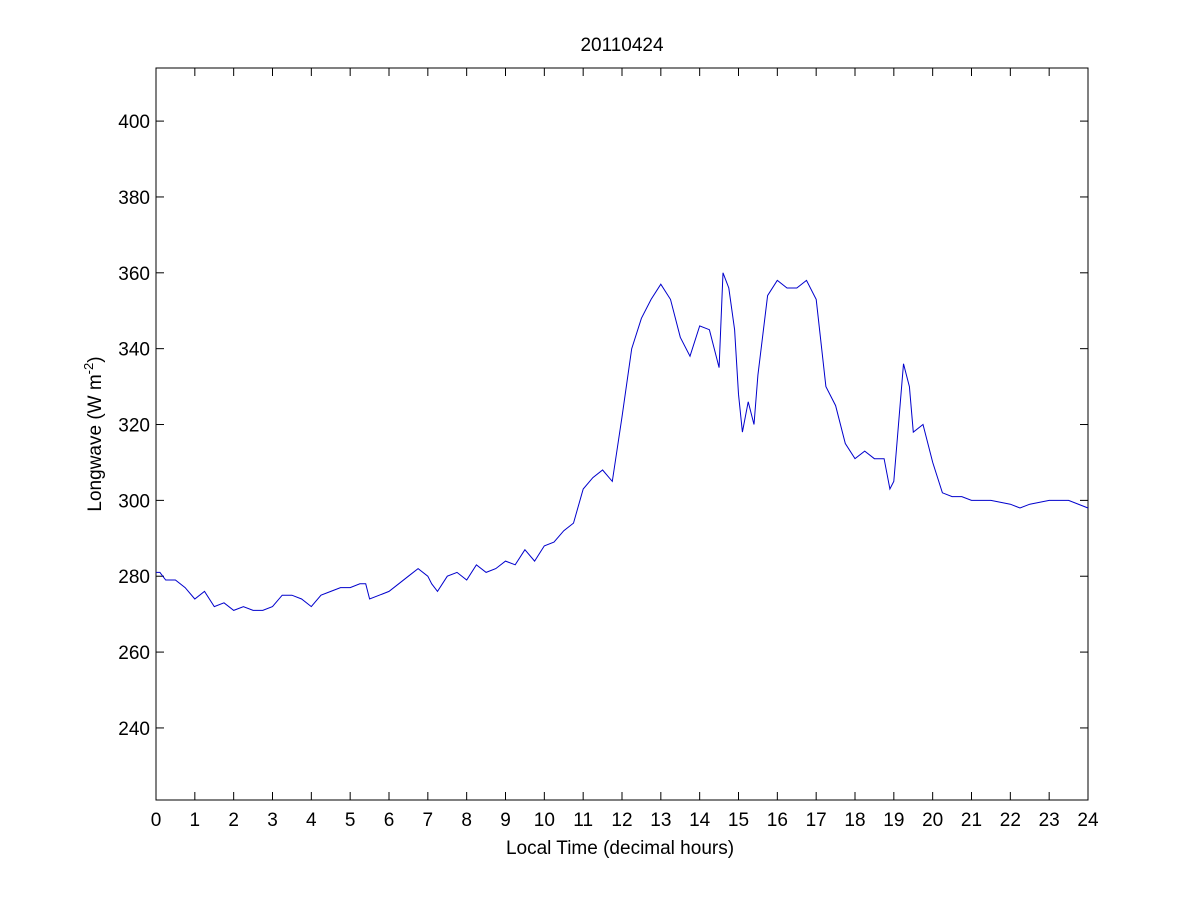 The image size is (1201, 900). Describe the element at coordinates (971, 820) in the screenshot. I see `x-tick-label: 21` at that location.